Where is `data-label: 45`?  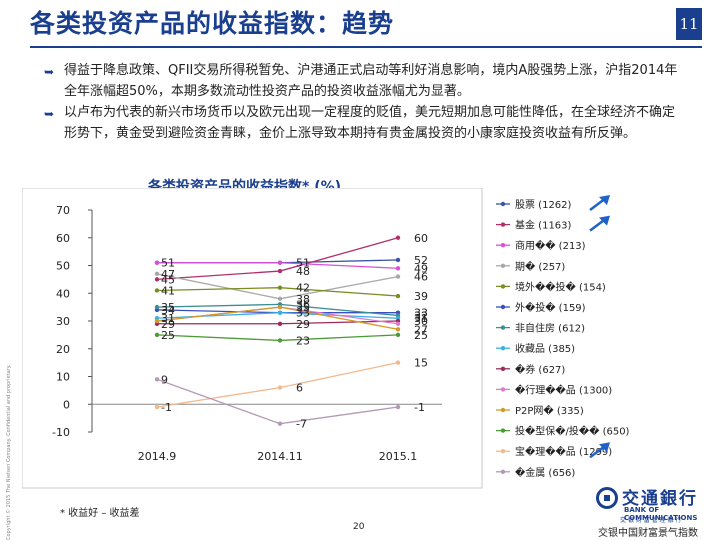 data-label: 45 is located at coordinates (168, 279).